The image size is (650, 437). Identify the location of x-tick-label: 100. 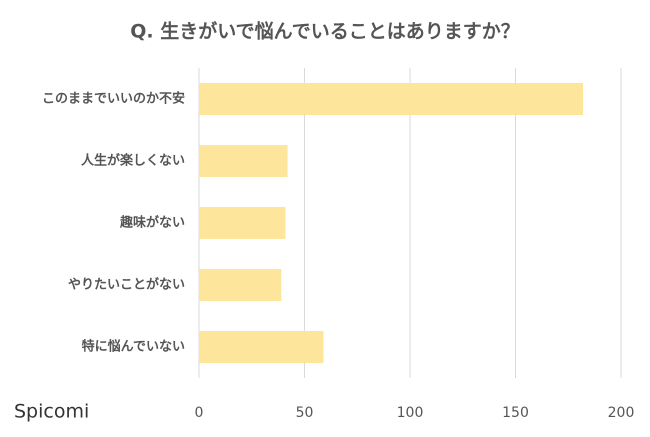
(410, 413).